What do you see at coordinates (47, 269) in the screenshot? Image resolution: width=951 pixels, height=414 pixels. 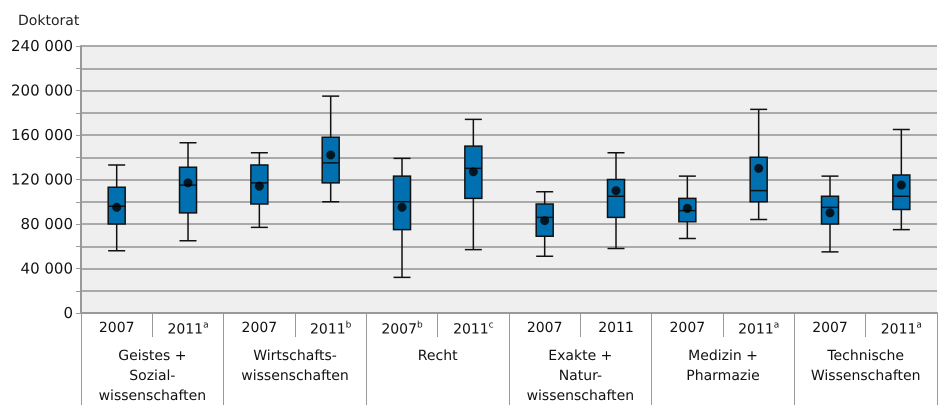 I see `y-tick-label: 40 000` at bounding box center [47, 269].